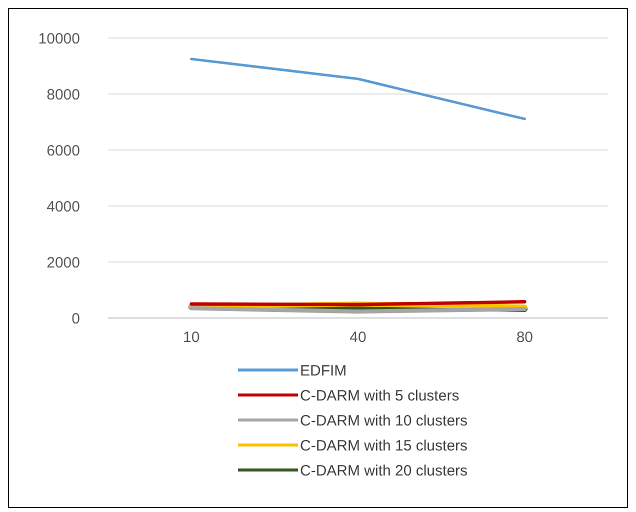  Describe the element at coordinates (63, 95) in the screenshot. I see `y-tick-label: 8000` at that location.